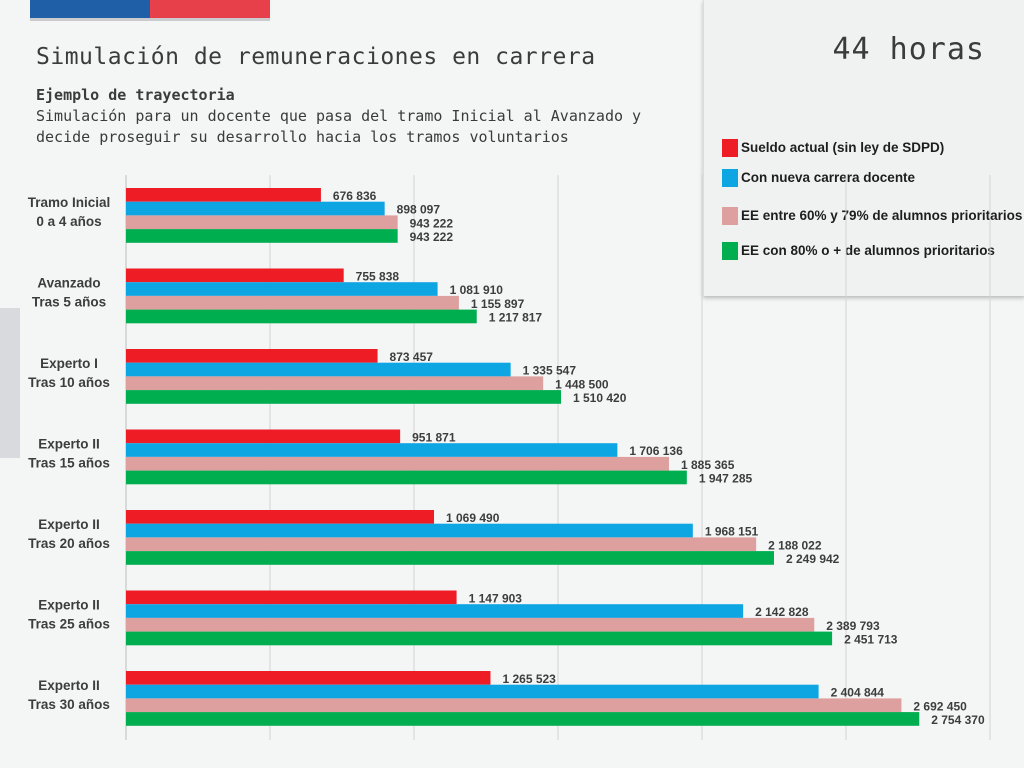 This screenshot has height=768, width=1024. Describe the element at coordinates (69, 462) in the screenshot. I see `category-label: Tras 15 años` at that location.